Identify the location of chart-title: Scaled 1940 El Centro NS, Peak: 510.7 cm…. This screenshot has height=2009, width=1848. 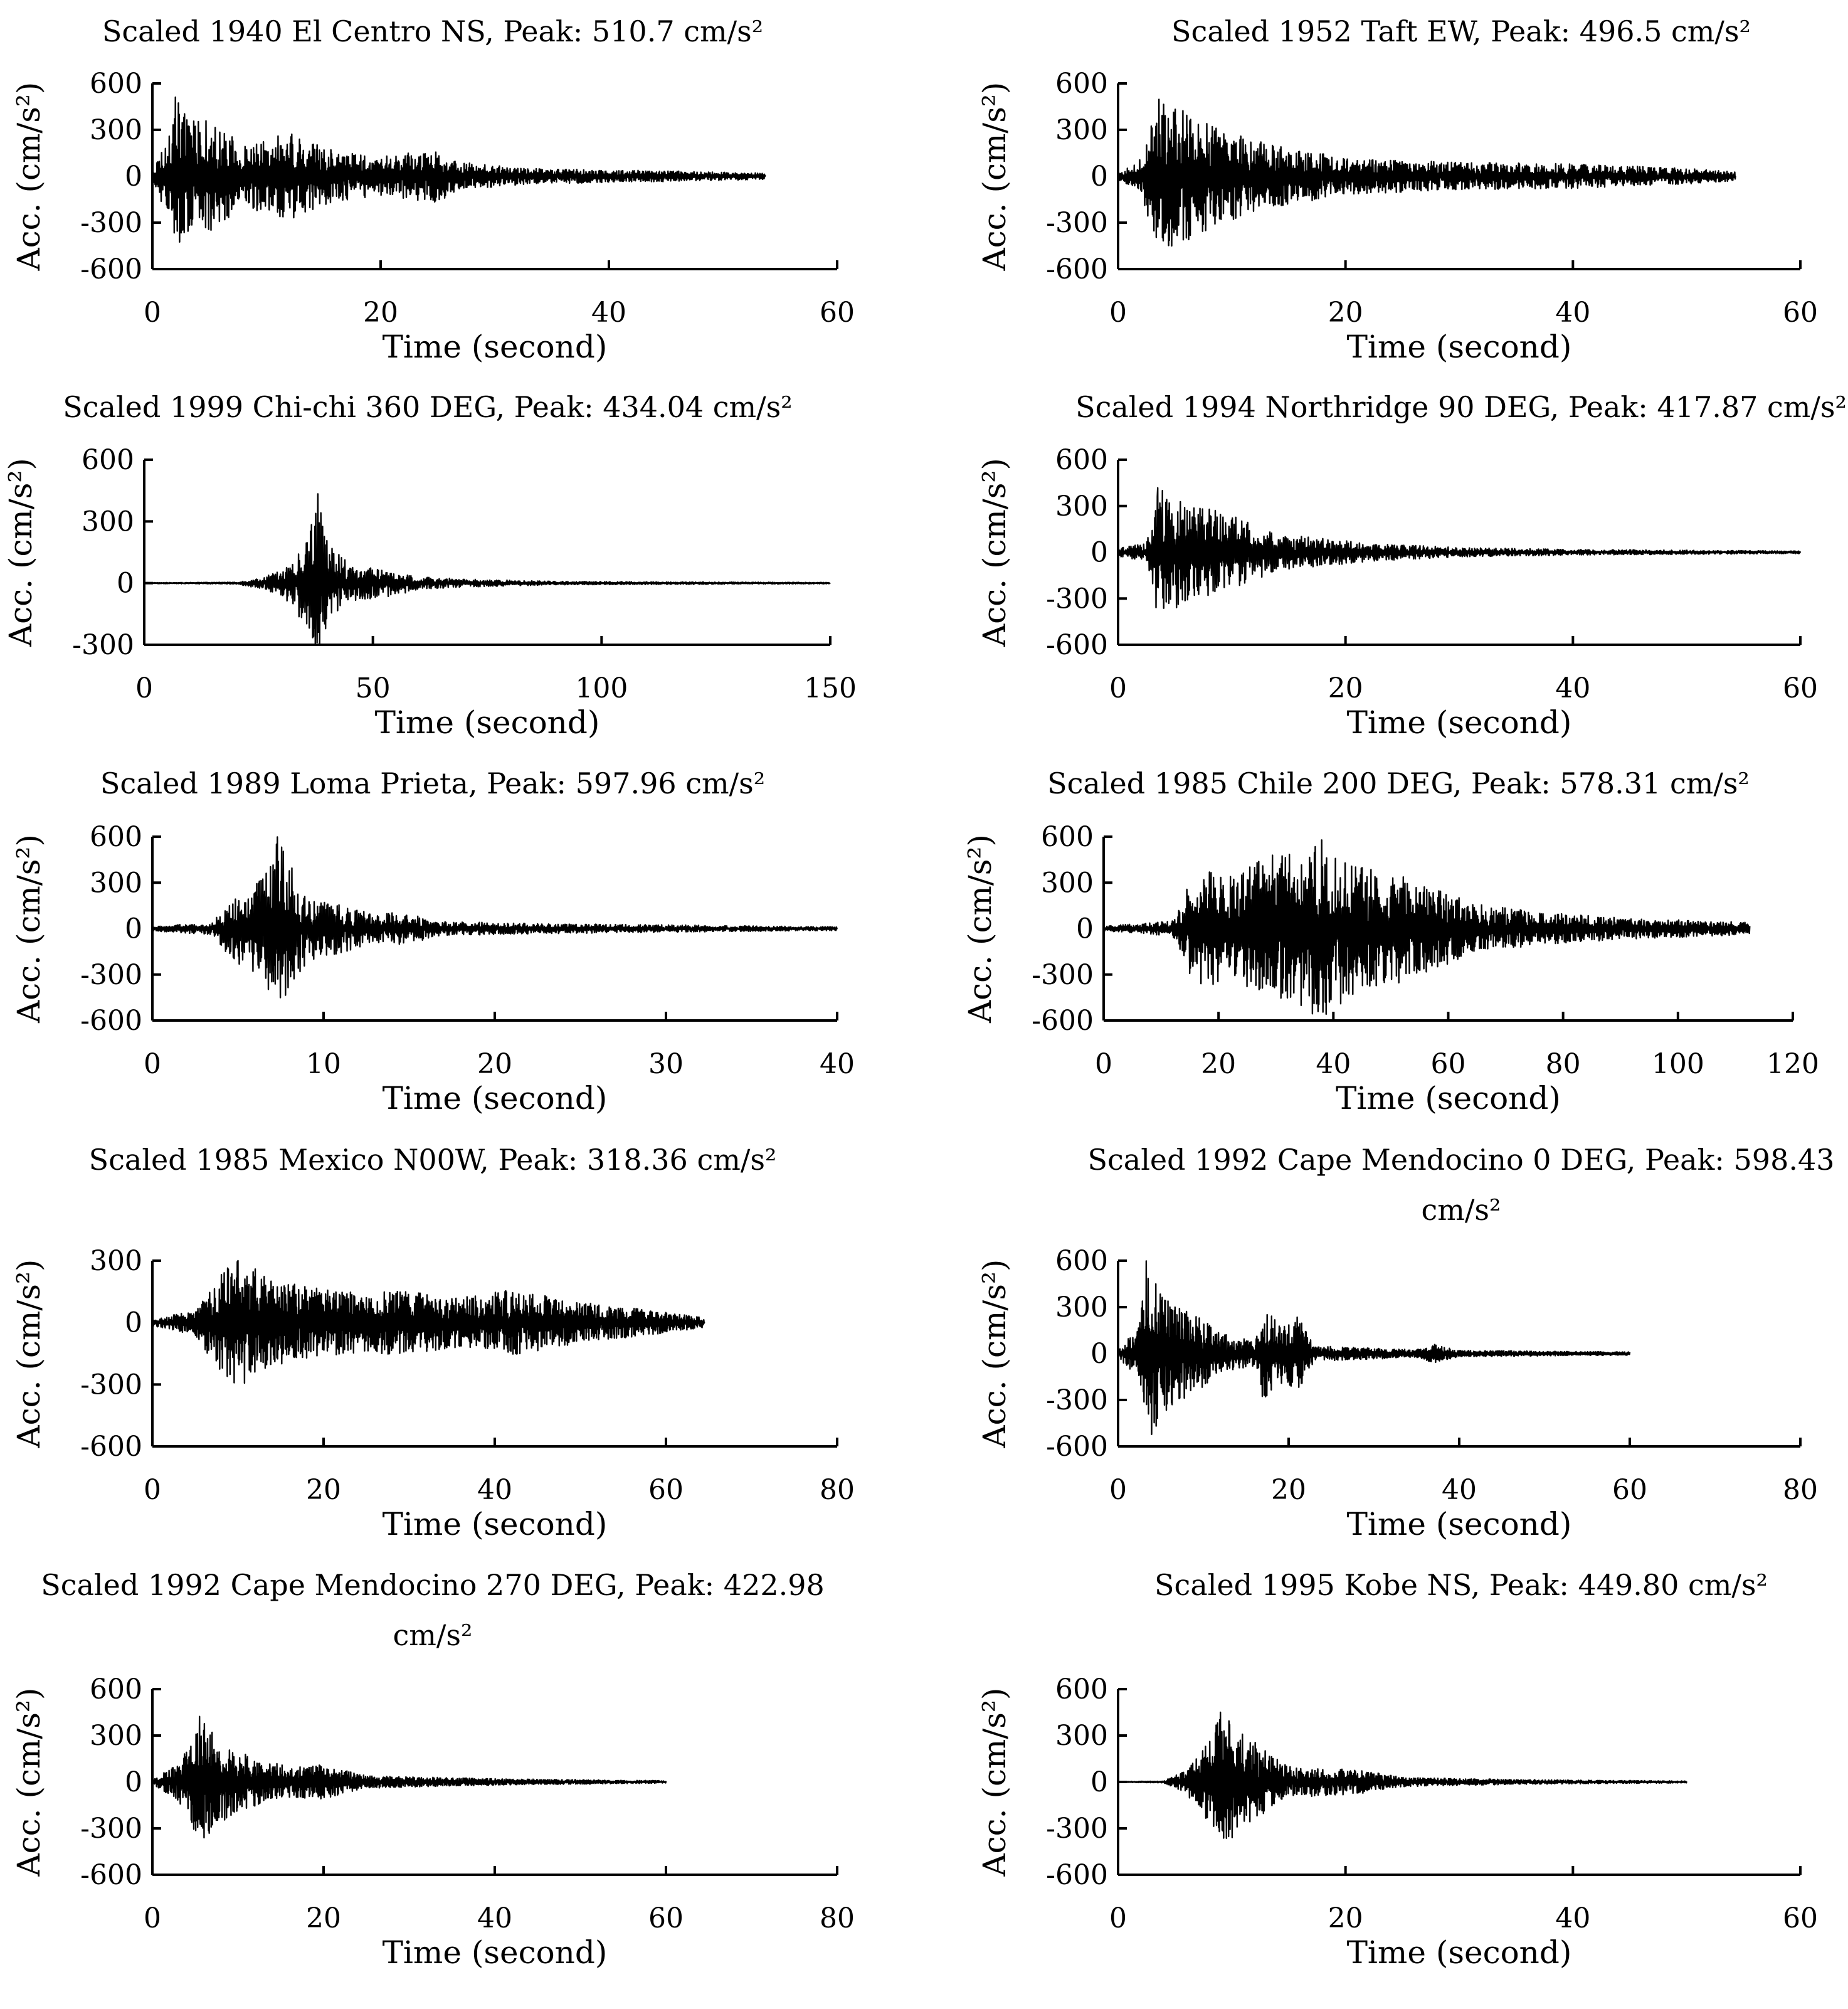
(432, 31).